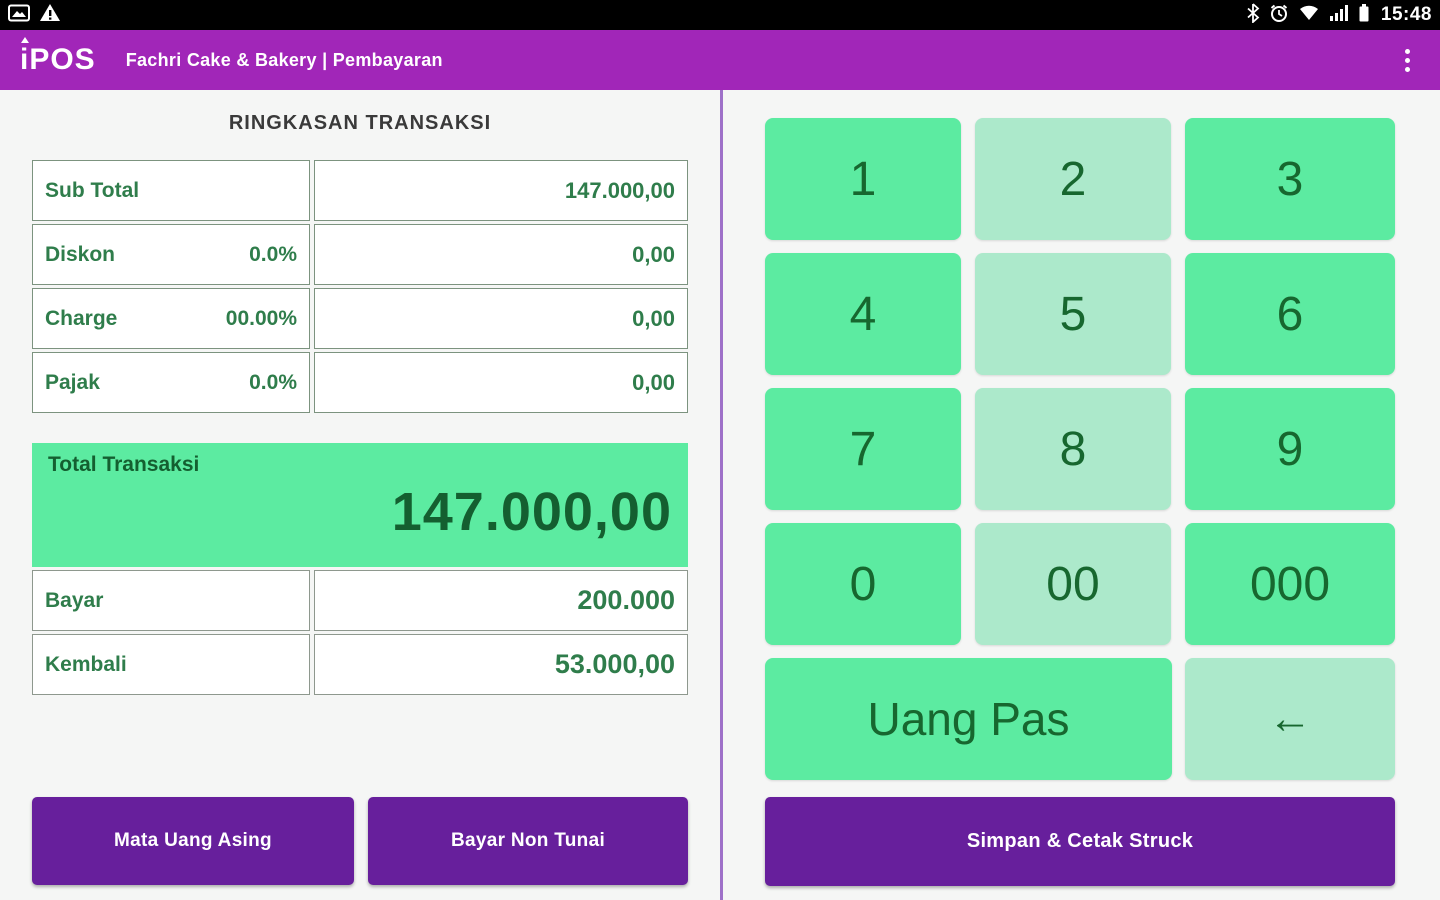 The image size is (1440, 900). What do you see at coordinates (261, 318) in the screenshot?
I see `charge-pct: 00.00%` at bounding box center [261, 318].